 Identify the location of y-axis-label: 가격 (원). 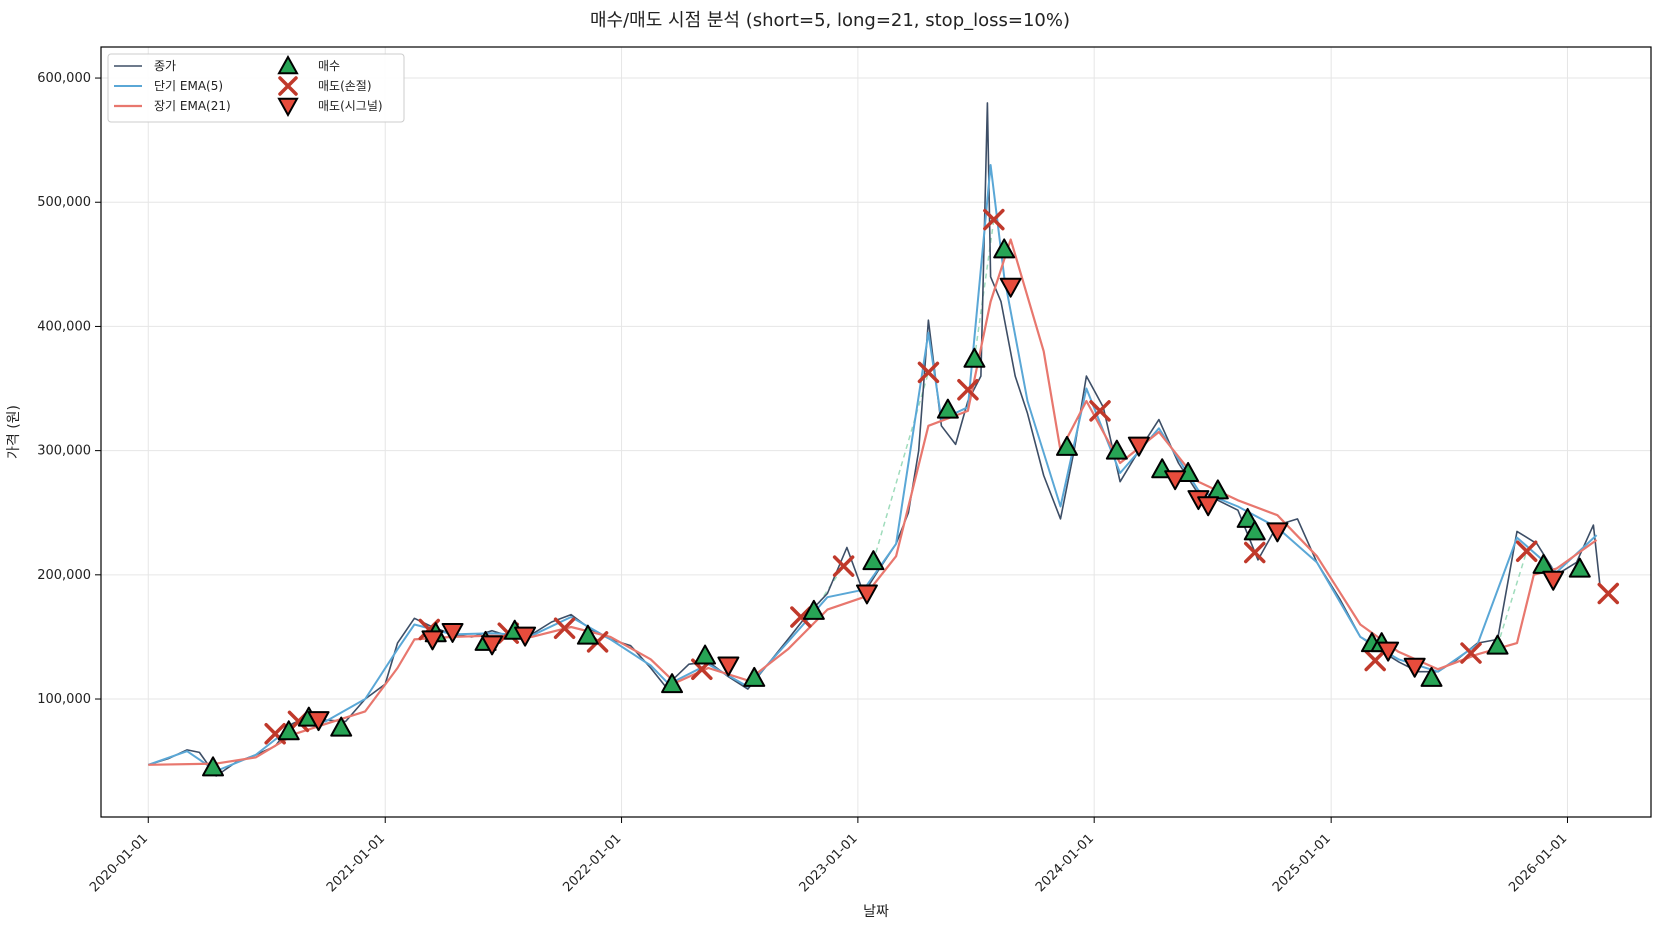
(14, 432).